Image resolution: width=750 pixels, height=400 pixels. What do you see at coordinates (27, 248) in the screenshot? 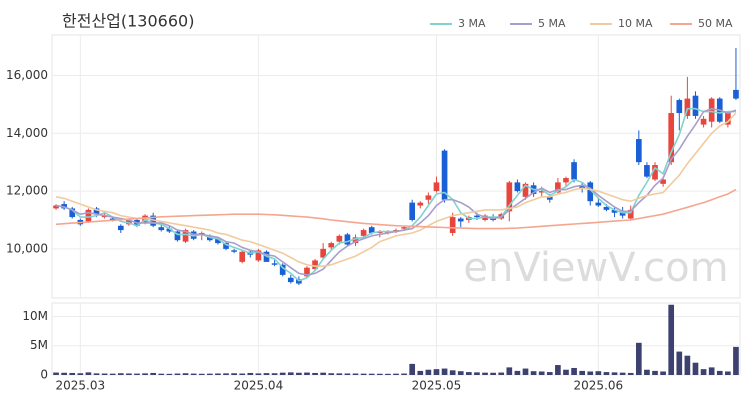
I see `y-tick-label: 10,000` at bounding box center [27, 248].